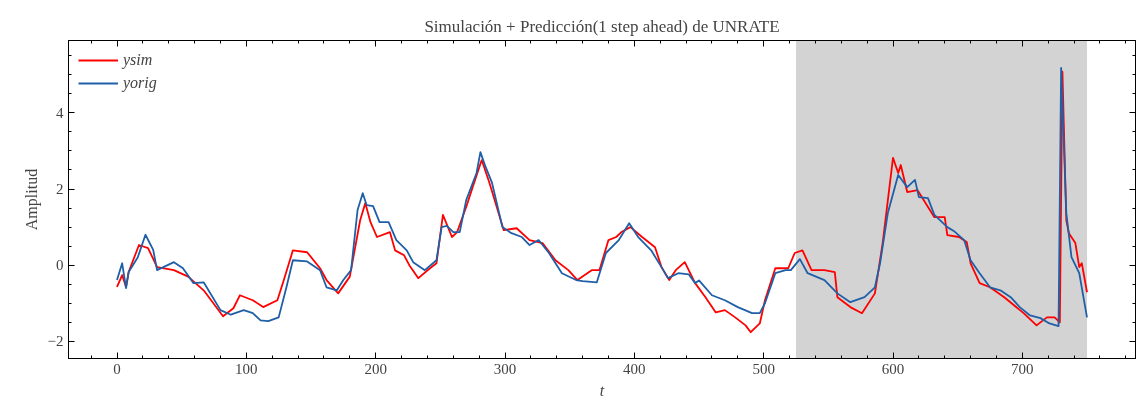 Image resolution: width=1137 pixels, height=408 pixels. I want to click on chart-title: Simulación + Predicción(1 step ahead) de UNRATE, so click(602, 26).